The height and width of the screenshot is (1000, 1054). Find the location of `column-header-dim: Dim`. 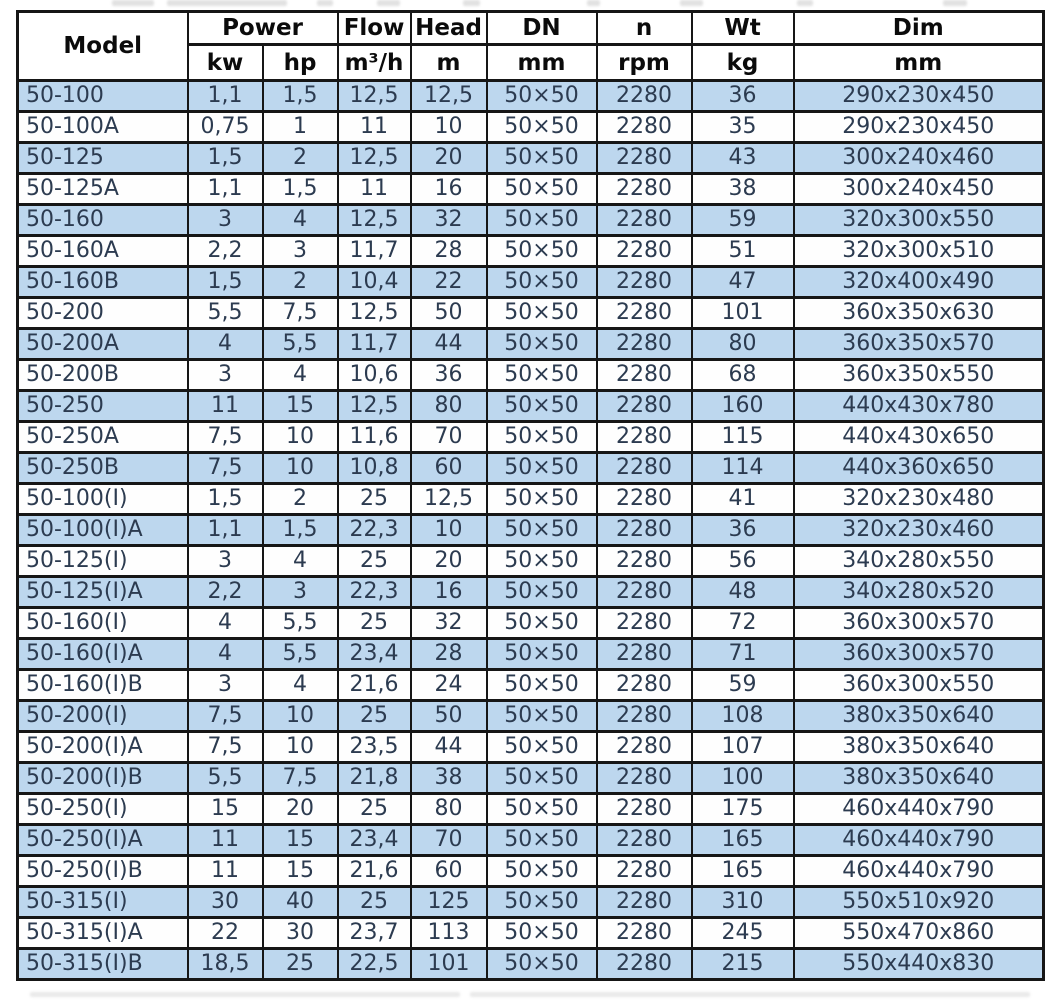

column-header-dim: Dim is located at coordinates (918, 28).